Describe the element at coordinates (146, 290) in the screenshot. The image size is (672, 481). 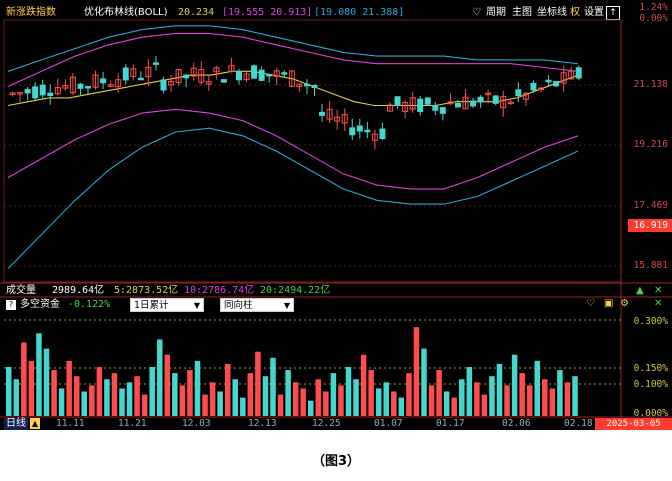
I see `volume-ma5: 5:2873.52亿` at that location.